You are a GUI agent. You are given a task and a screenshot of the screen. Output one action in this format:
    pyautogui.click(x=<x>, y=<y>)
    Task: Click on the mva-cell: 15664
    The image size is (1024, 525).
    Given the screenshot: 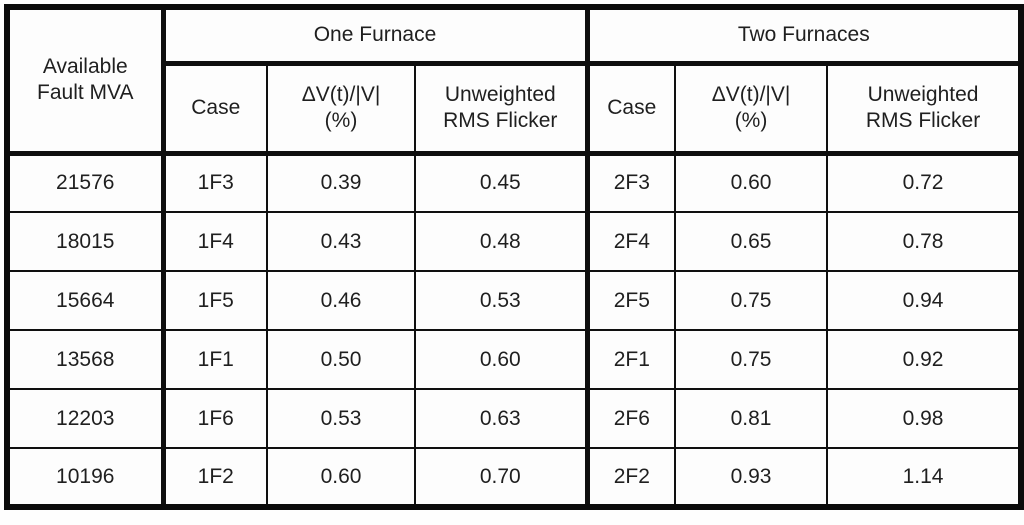 What is the action you would take?
    pyautogui.click(x=86, y=300)
    